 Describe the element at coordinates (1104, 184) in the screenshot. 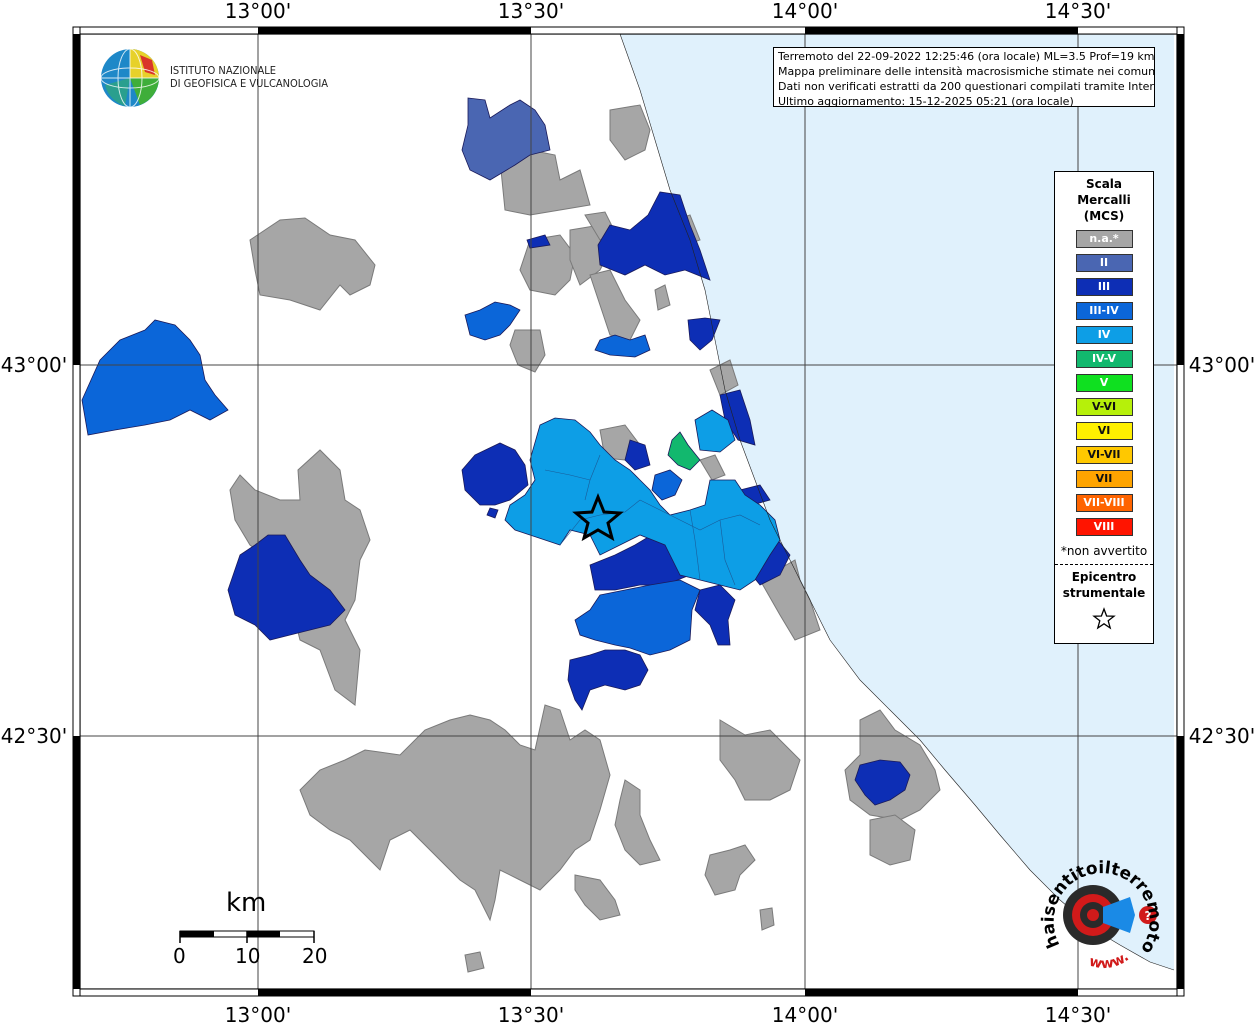

I see `legend-title-1: Scala` at that location.